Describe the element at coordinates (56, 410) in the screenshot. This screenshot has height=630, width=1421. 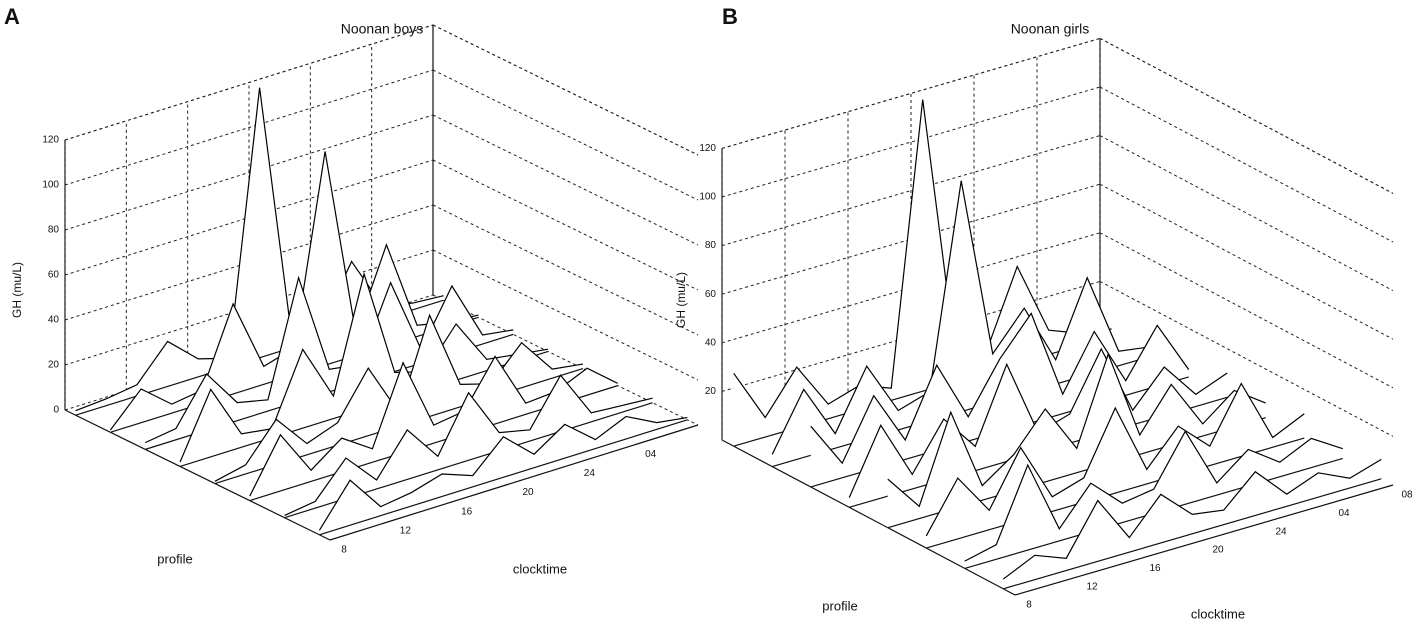
I see `z-tick-label: 0` at that location.